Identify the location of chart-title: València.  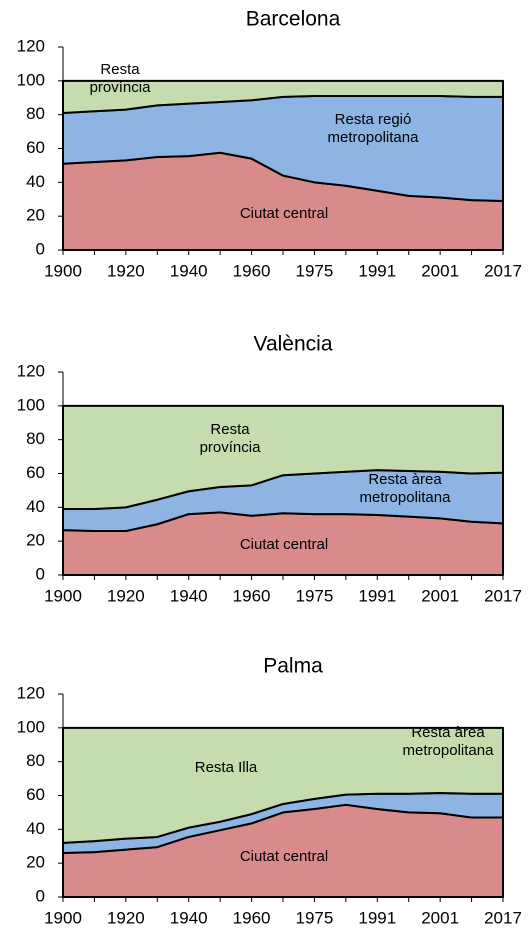
(293, 344).